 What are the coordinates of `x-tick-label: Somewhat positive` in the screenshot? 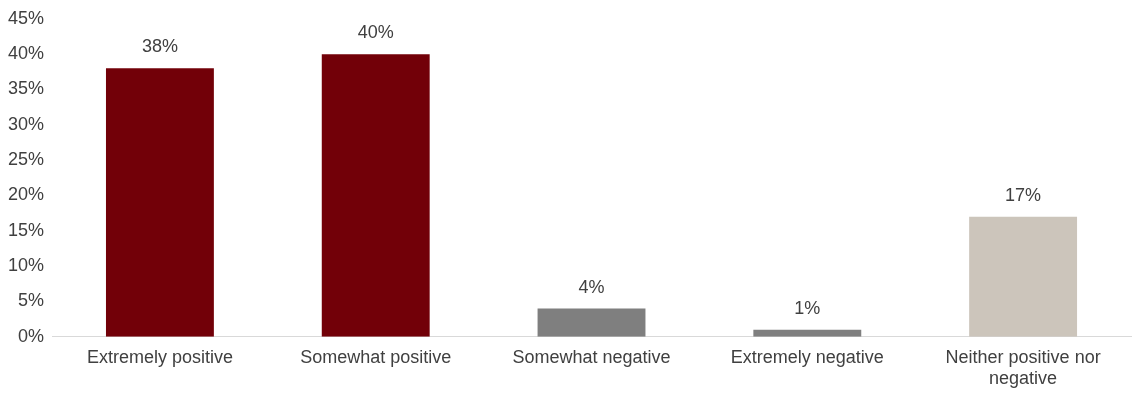 It's located at (376, 356).